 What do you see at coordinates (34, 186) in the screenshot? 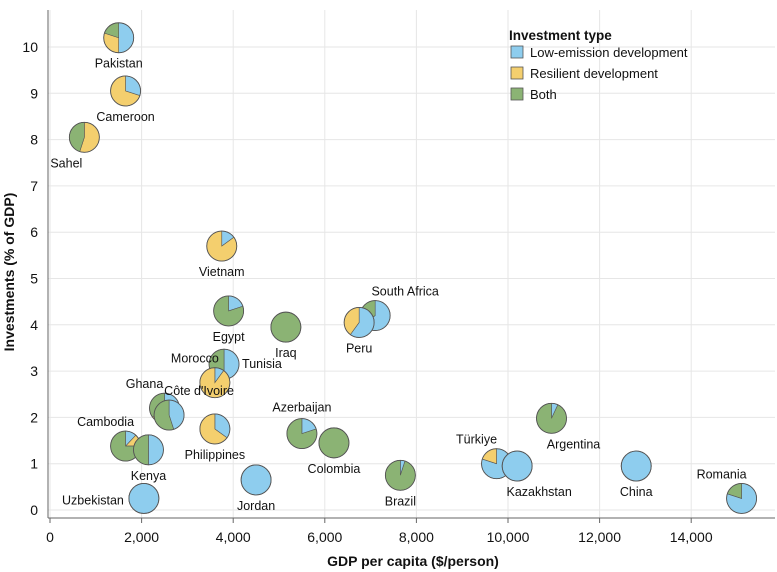
I see `y-tick-label: 7` at bounding box center [34, 186].